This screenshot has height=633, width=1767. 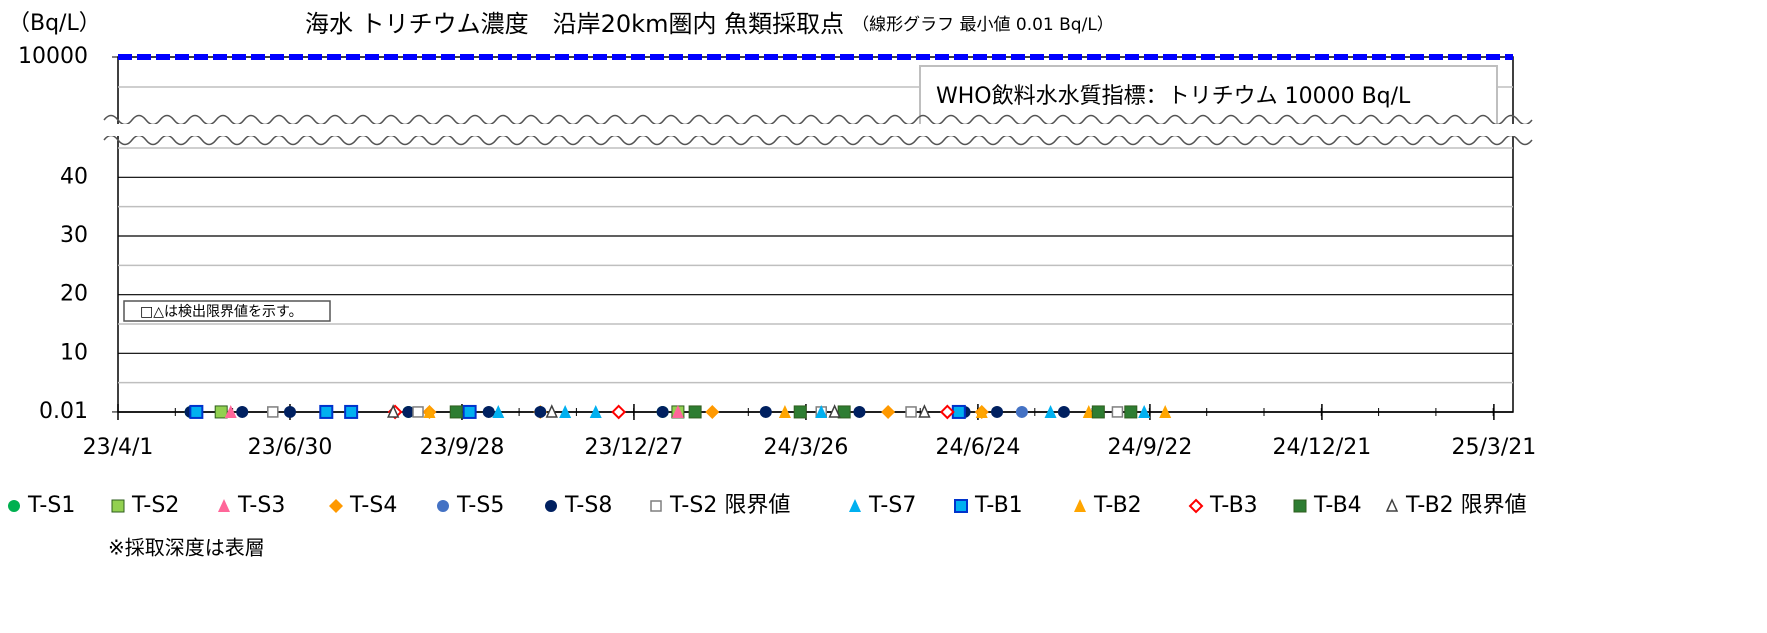 What do you see at coordinates (155, 505) in the screenshot?
I see `legend-label: T-S2` at bounding box center [155, 505].